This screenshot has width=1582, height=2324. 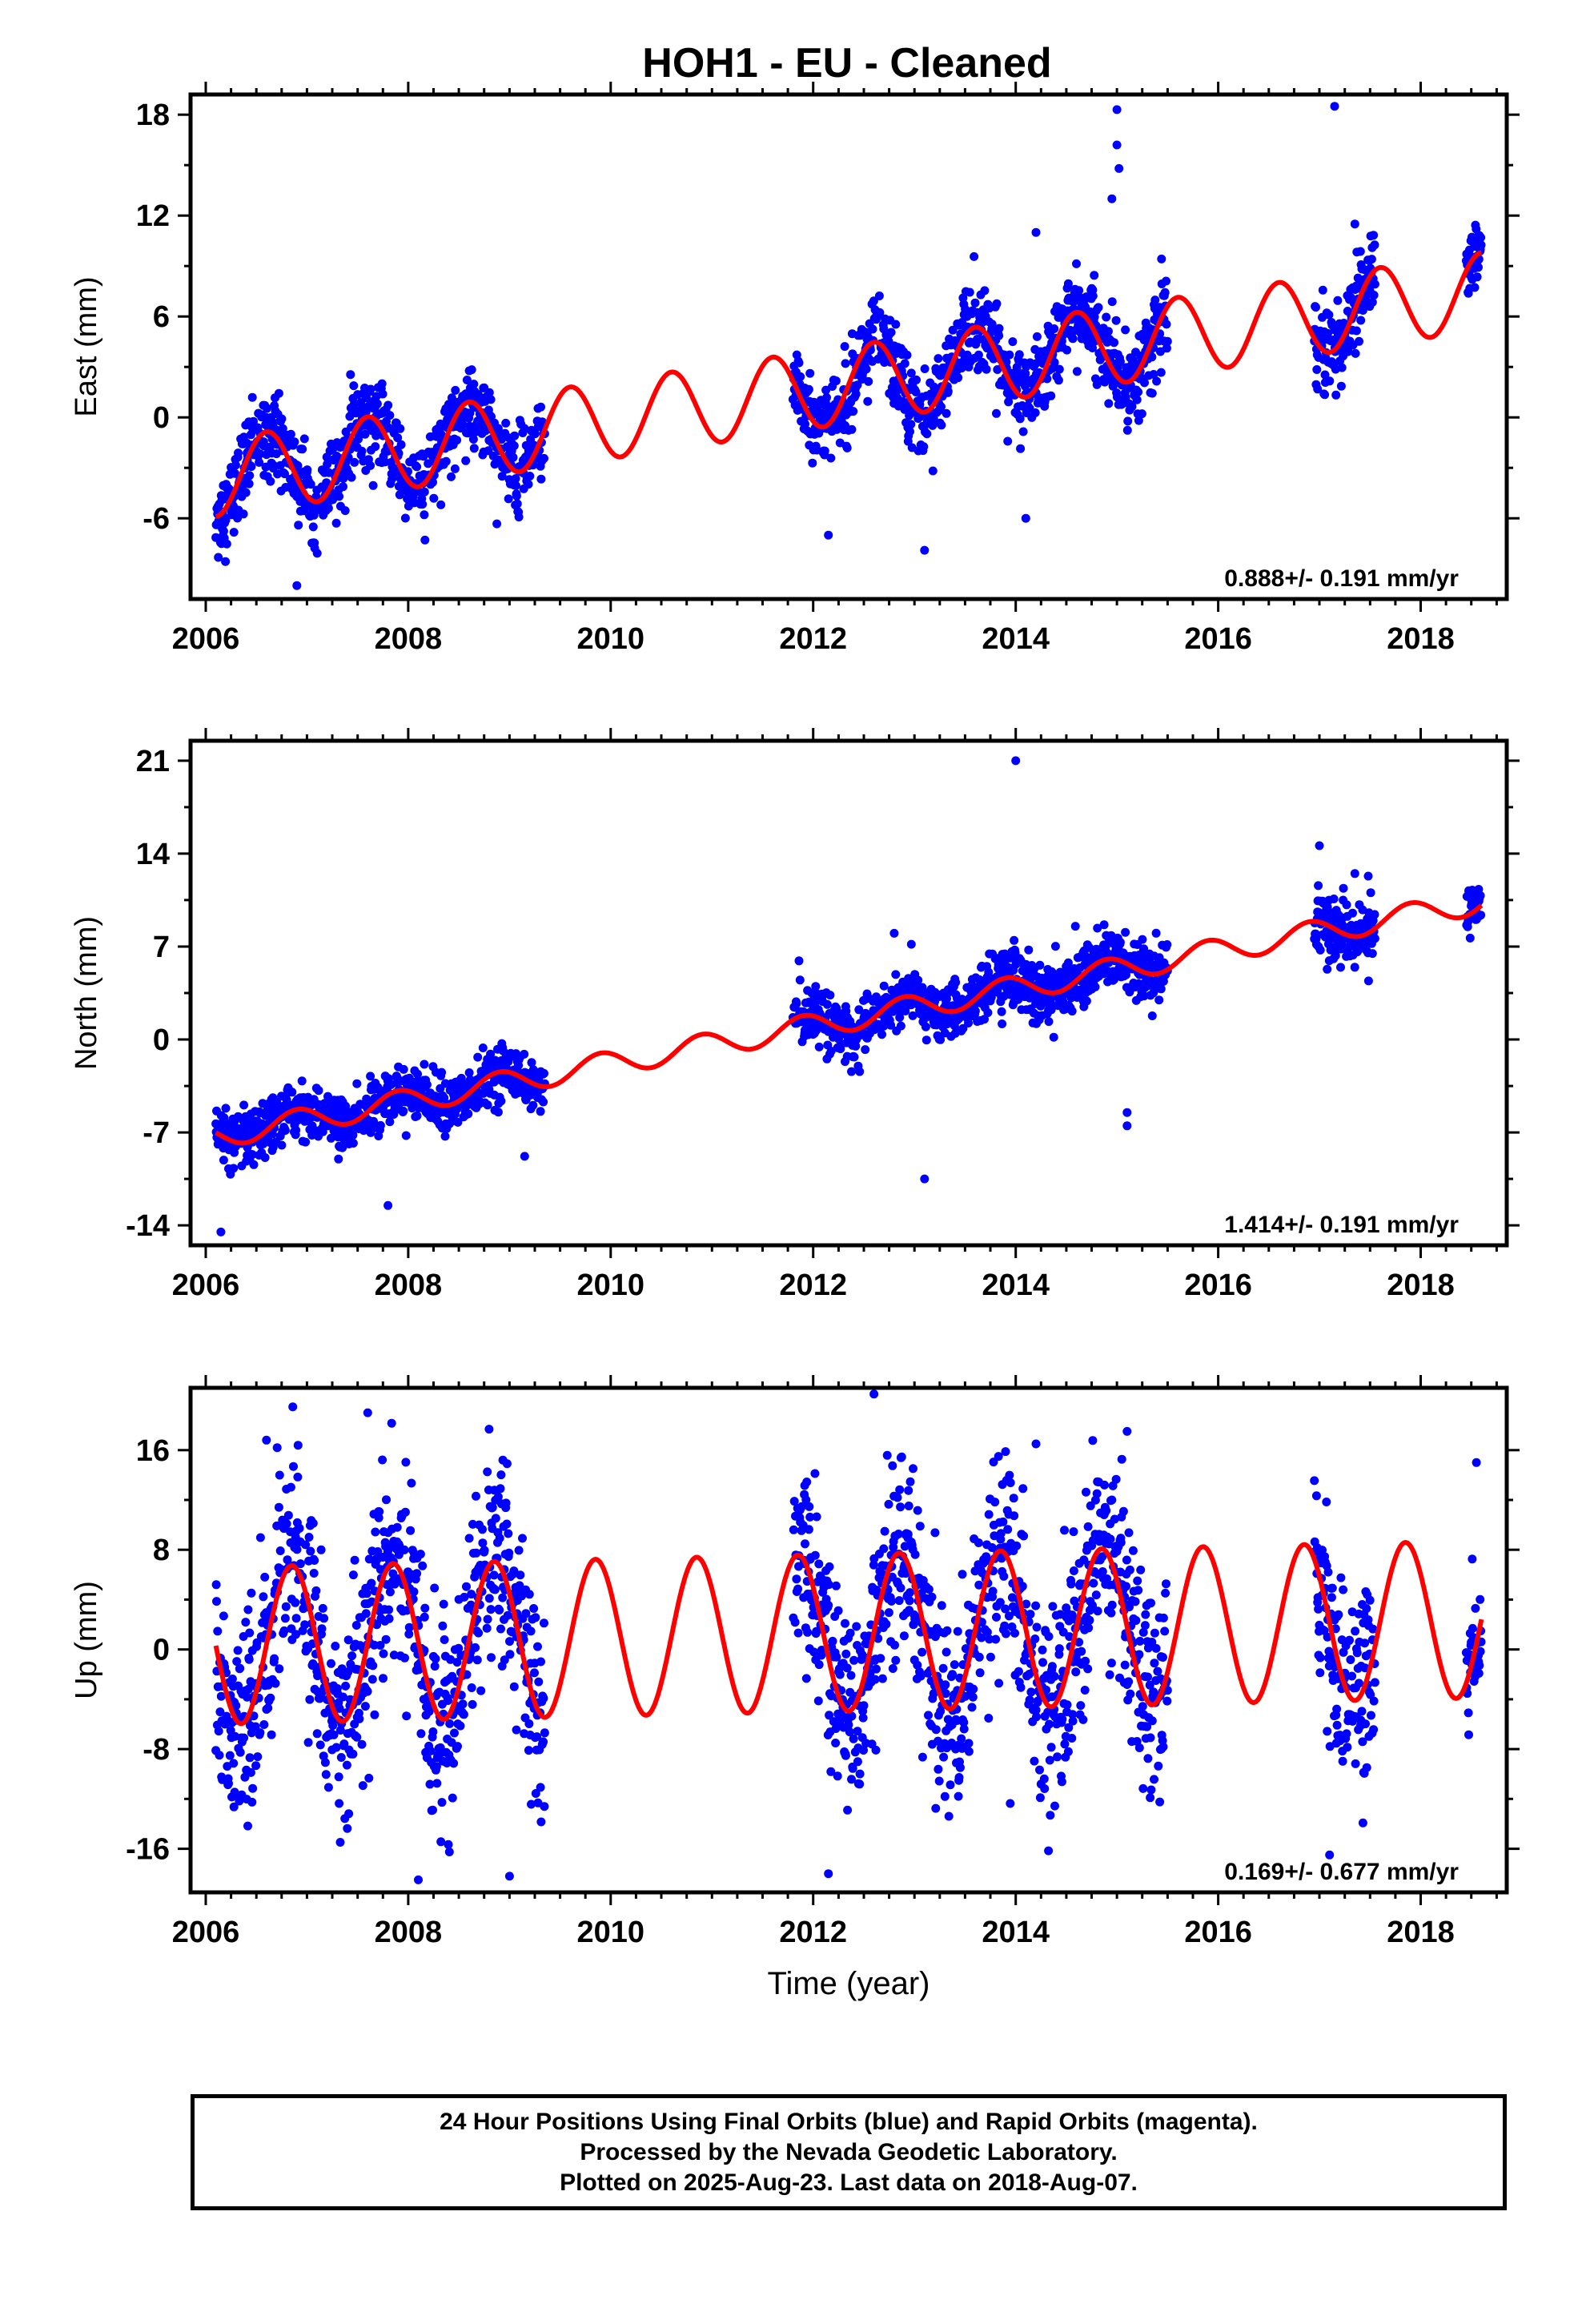 What do you see at coordinates (813, 1285) in the screenshot?
I see `x-tick-label: 2012` at bounding box center [813, 1285].